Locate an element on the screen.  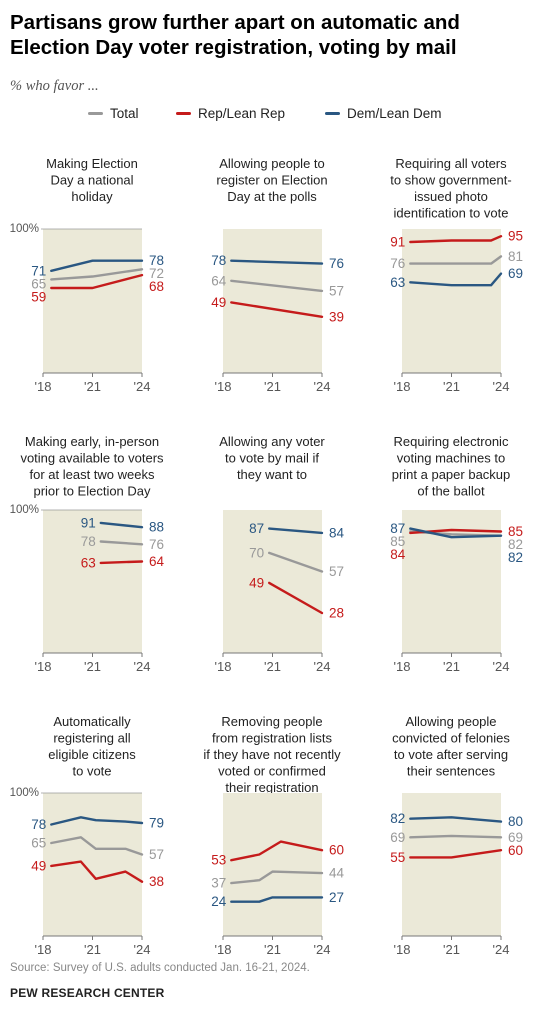
data-label-total-left: 78 is located at coordinates (88, 541).